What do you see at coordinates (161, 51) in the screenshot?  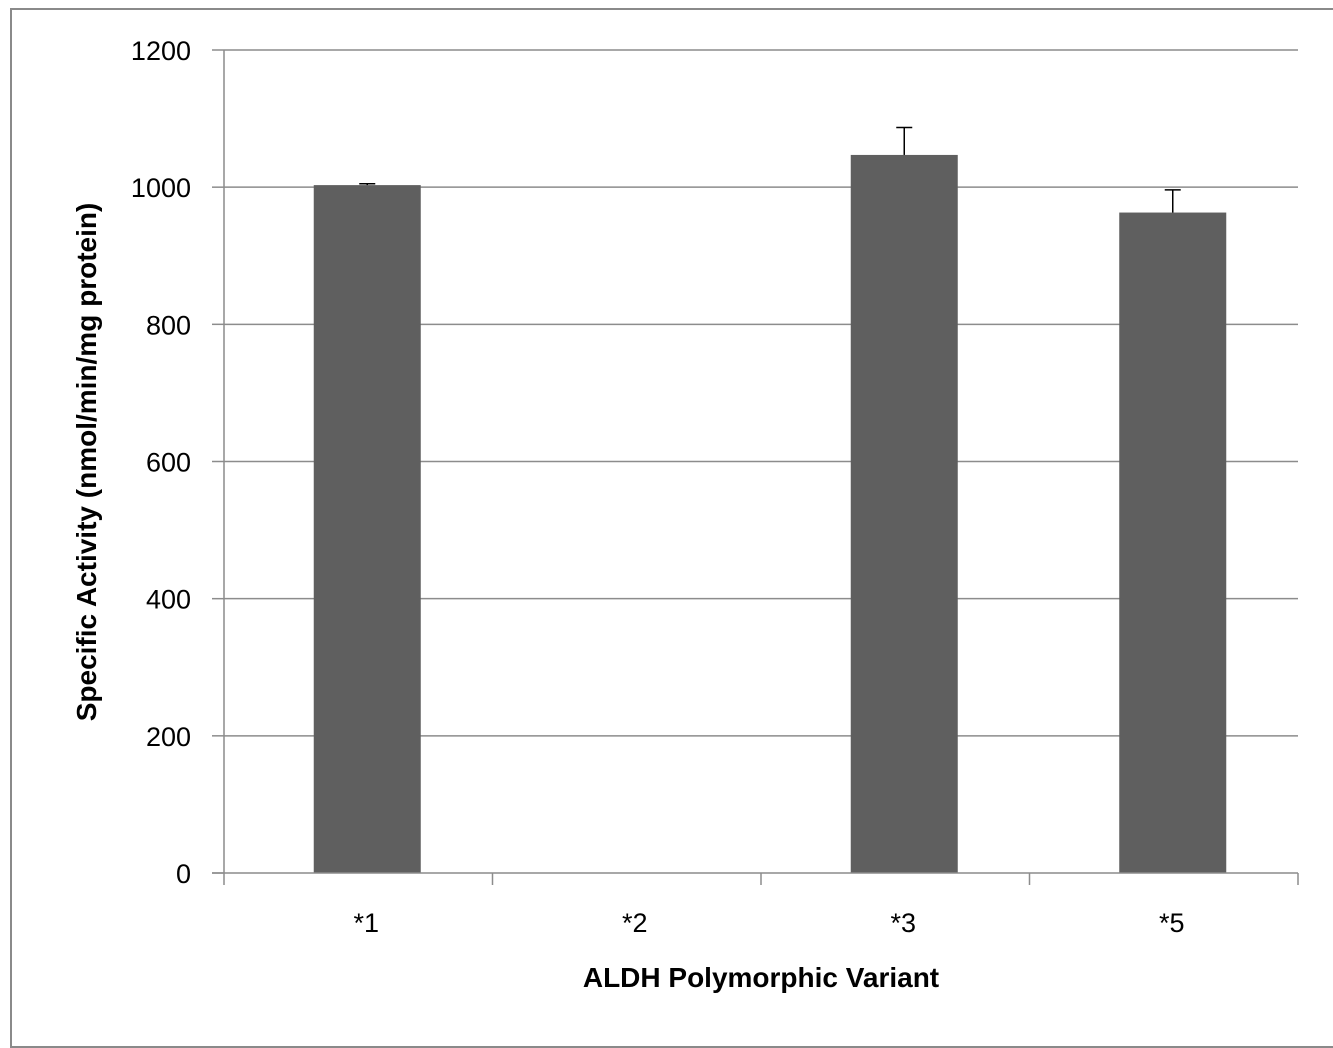 I see `y-tick-label: 1200` at bounding box center [161, 51].